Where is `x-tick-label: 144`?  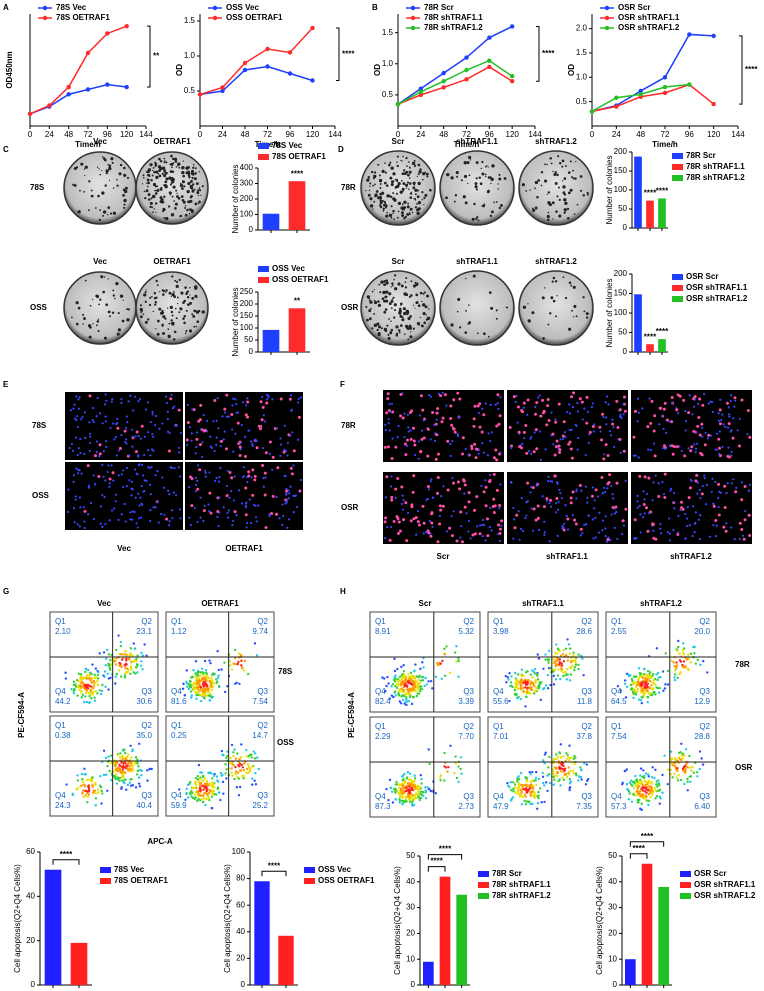
x-tick-label: 144 is located at coordinates (146, 134).